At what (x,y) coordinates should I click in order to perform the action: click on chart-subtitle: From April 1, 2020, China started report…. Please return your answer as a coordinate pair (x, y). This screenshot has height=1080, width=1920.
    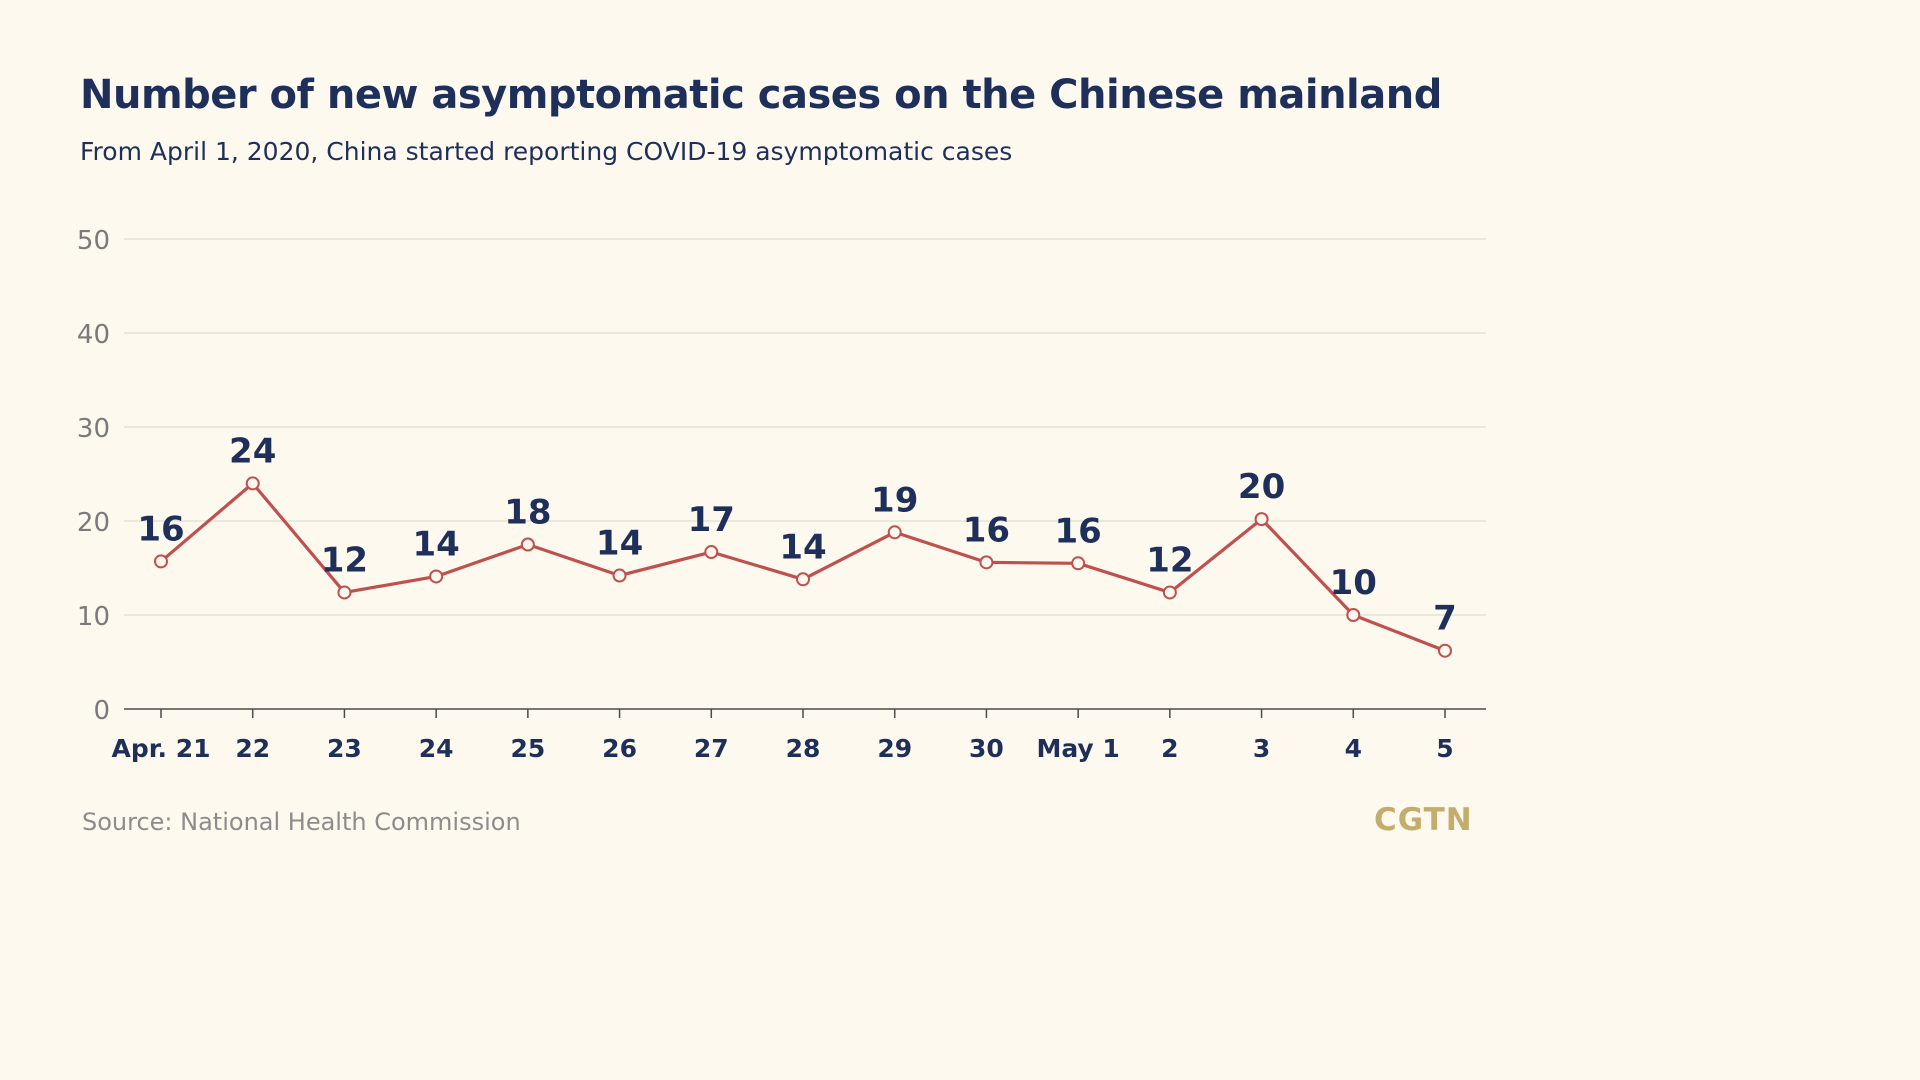
    Looking at the image, I should click on (546, 151).